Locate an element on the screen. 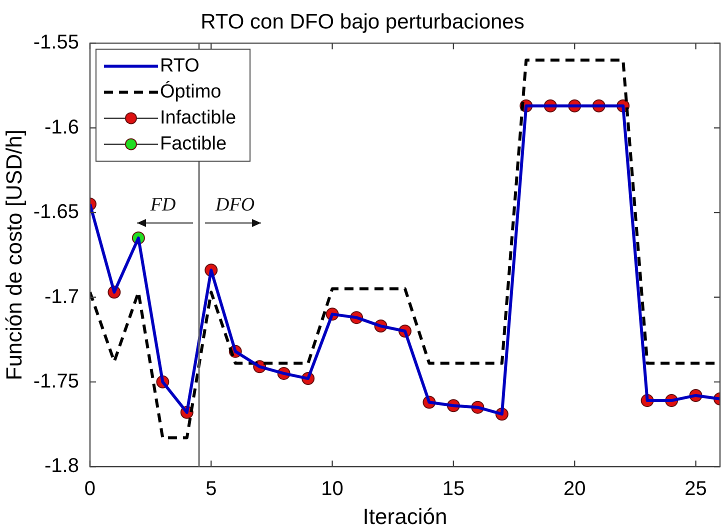  y-tick-label: -1.7 is located at coordinates (61, 297).